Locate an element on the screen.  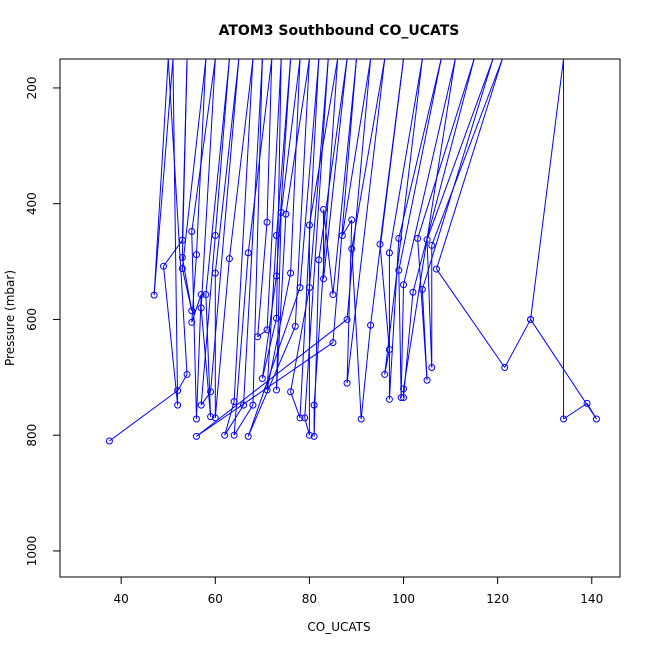
y-tick-label-2: 600 is located at coordinates (32, 319).